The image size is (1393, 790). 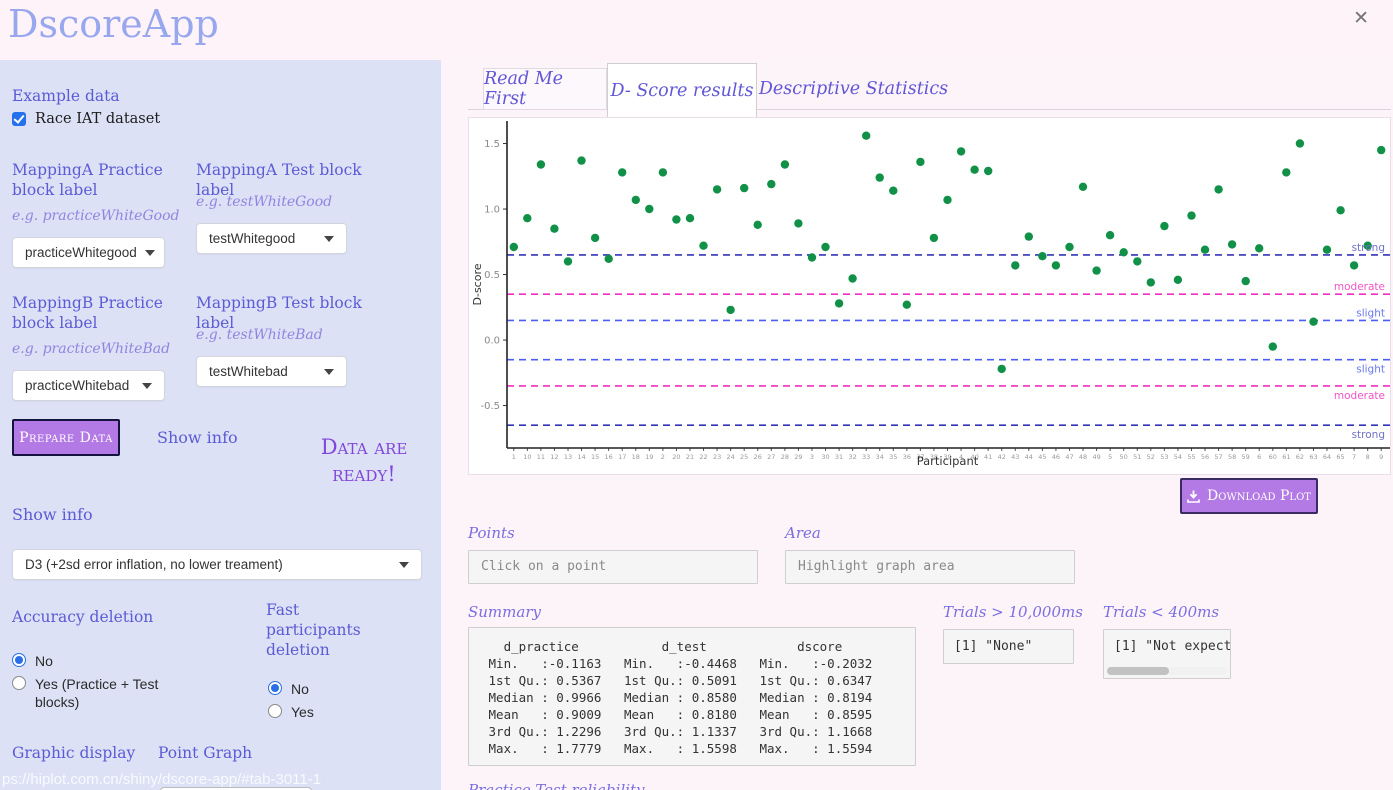 I want to click on x-tick-label: 13, so click(x=568, y=457).